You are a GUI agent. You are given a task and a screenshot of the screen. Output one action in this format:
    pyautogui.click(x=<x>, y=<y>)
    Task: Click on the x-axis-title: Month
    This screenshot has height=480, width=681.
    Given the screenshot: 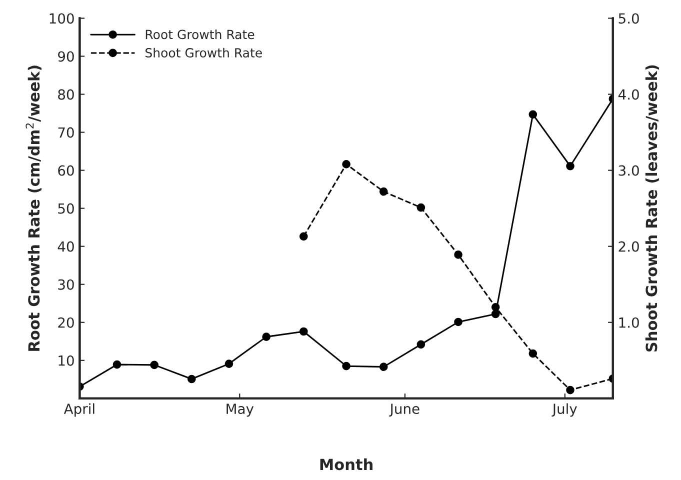 What is the action you would take?
    pyautogui.click(x=346, y=464)
    